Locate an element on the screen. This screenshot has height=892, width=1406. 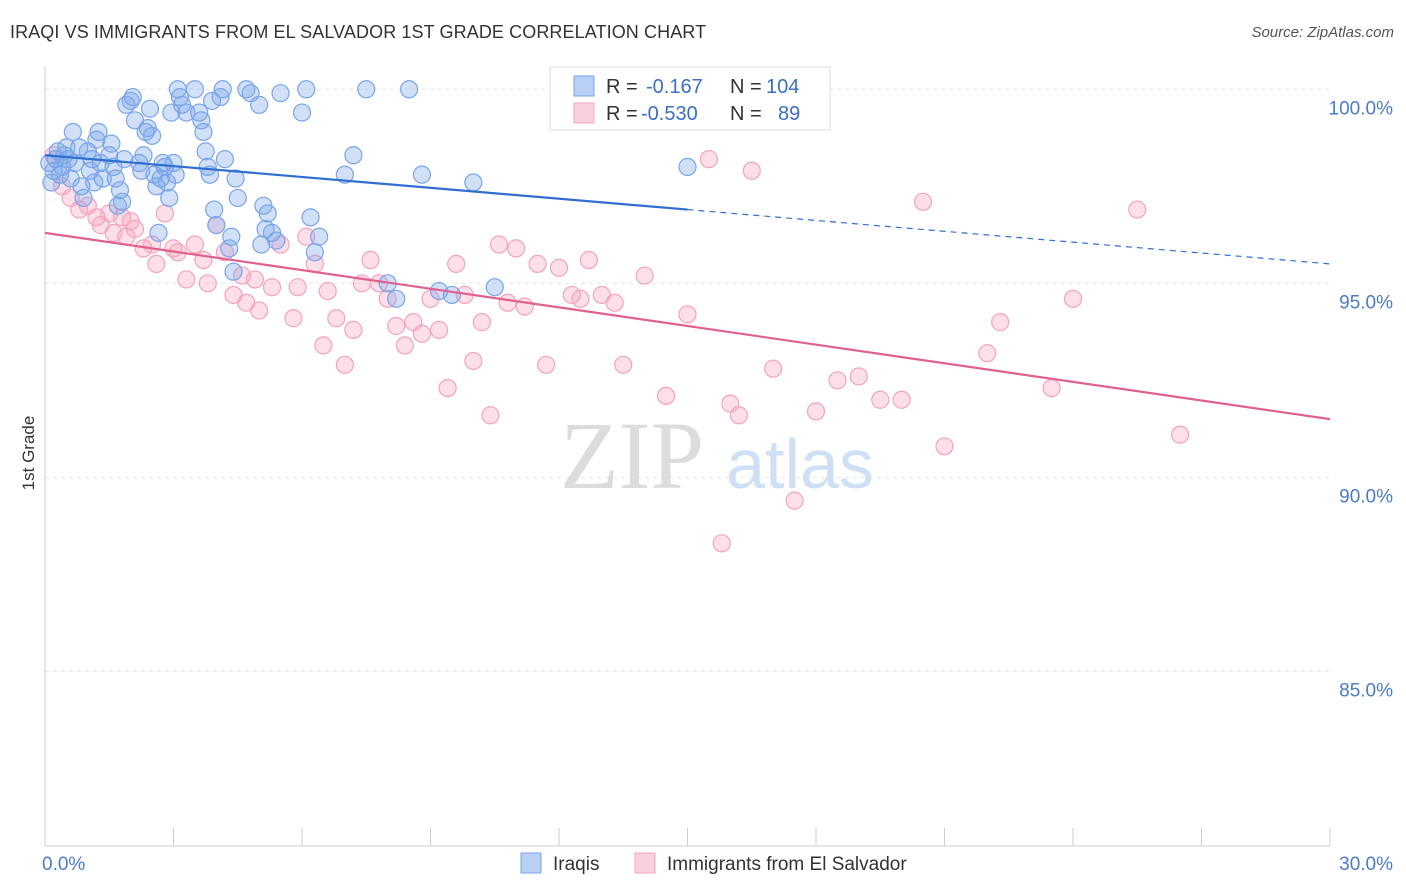
iraqis-trend-extension is located at coordinates (1009, 236).